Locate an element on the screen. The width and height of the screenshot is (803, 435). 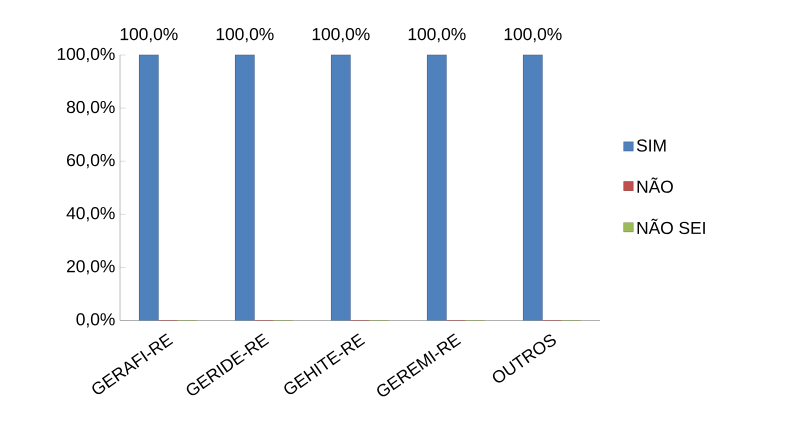
y-tick-label: 100,0% is located at coordinates (86, 55).